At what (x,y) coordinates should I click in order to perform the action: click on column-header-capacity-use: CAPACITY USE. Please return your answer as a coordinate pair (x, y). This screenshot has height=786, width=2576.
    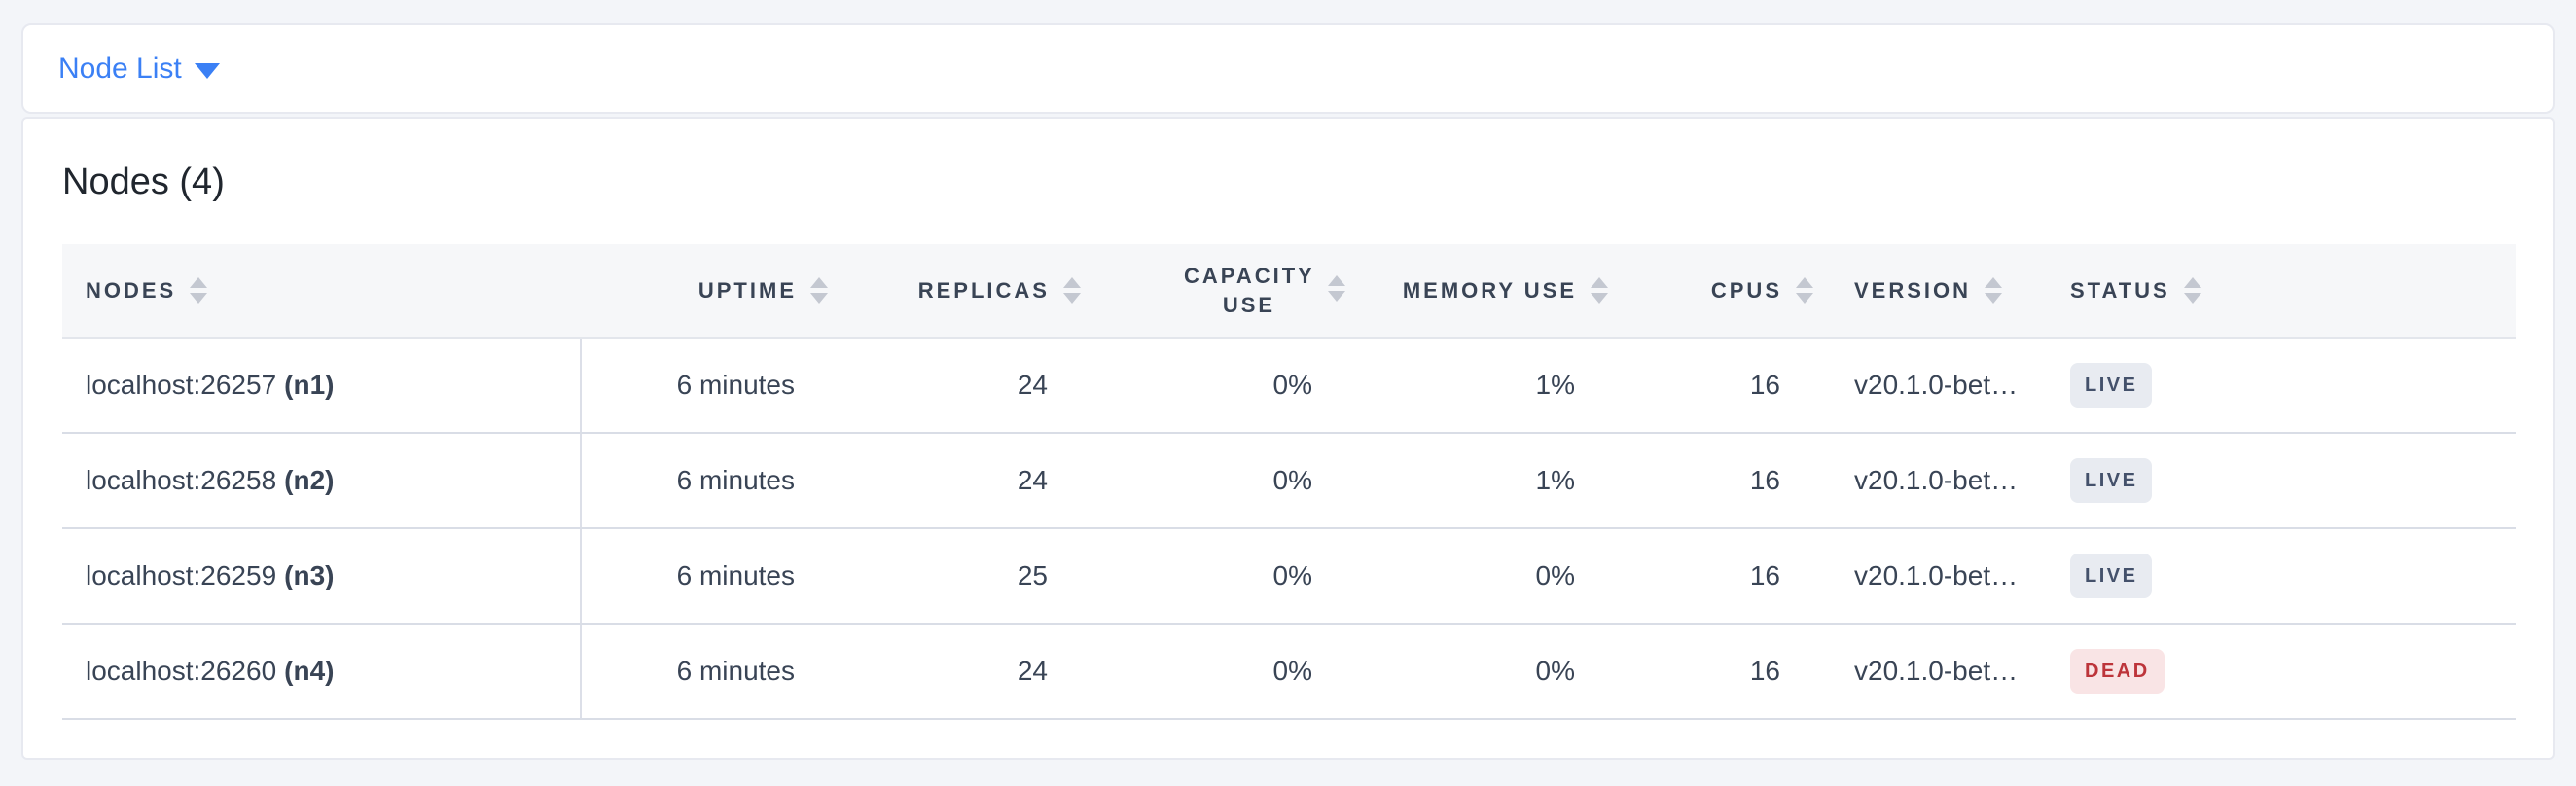
    Looking at the image, I should click on (1226, 291).